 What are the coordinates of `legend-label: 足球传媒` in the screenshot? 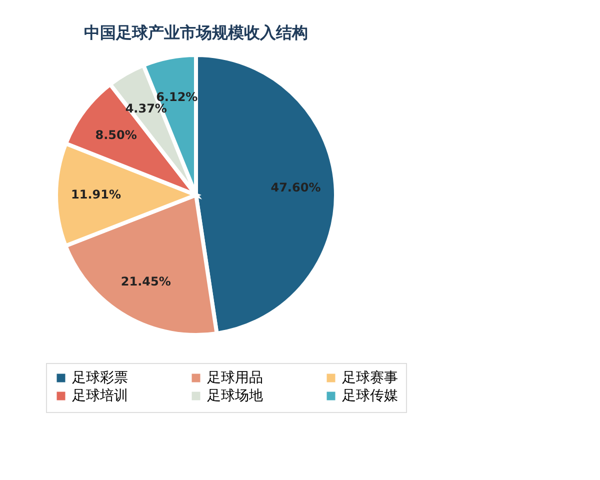 It's located at (370, 396).